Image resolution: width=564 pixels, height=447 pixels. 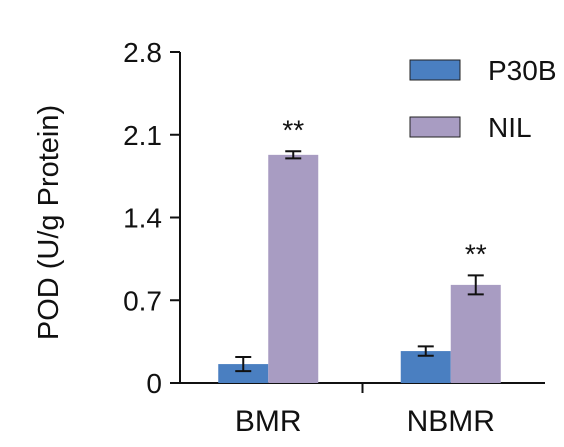 What do you see at coordinates (268, 421) in the screenshot?
I see `x-category-label: BMR` at bounding box center [268, 421].